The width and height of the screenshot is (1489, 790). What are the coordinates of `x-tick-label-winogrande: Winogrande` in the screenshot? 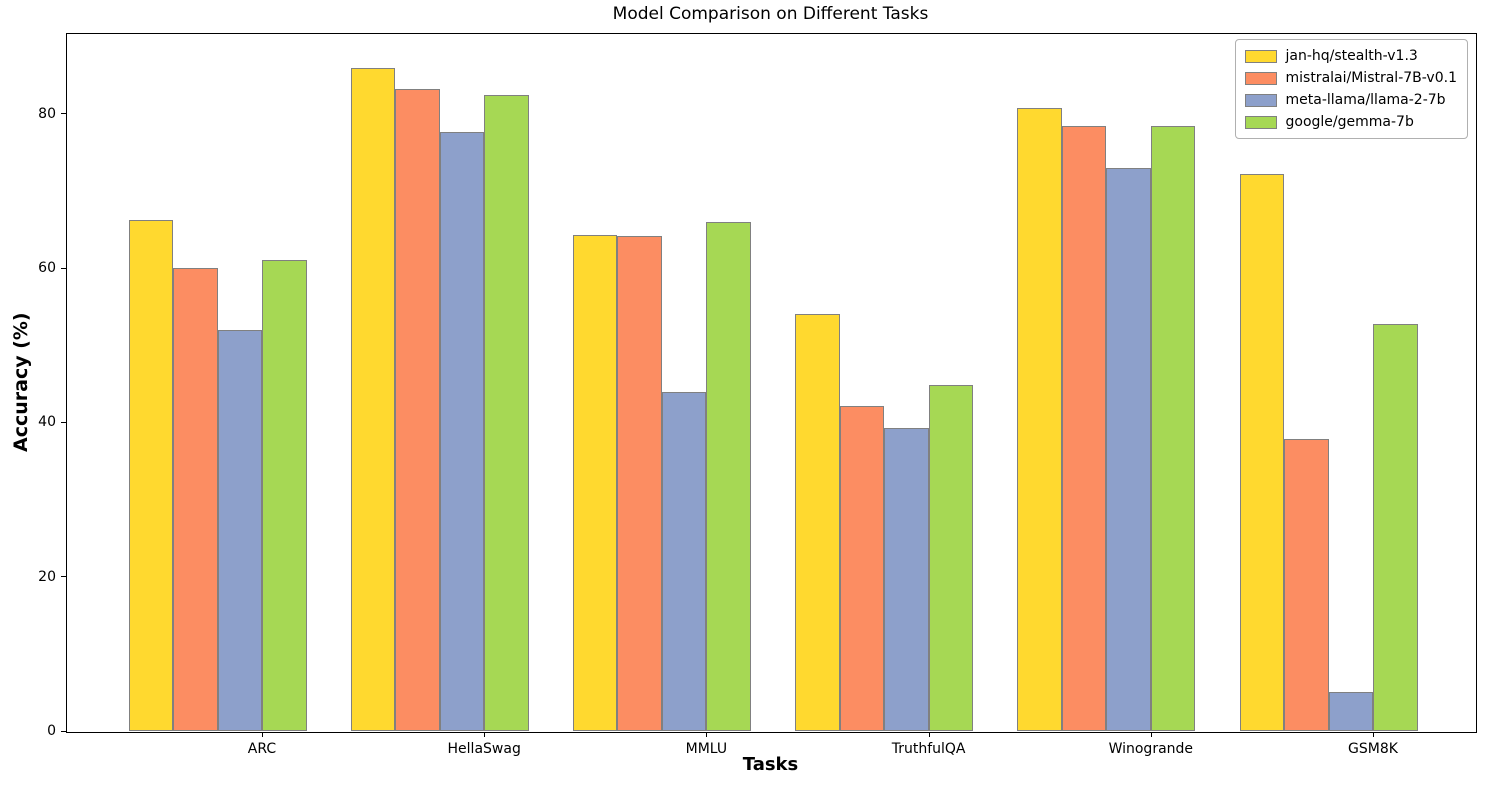 It's located at (1151, 749).